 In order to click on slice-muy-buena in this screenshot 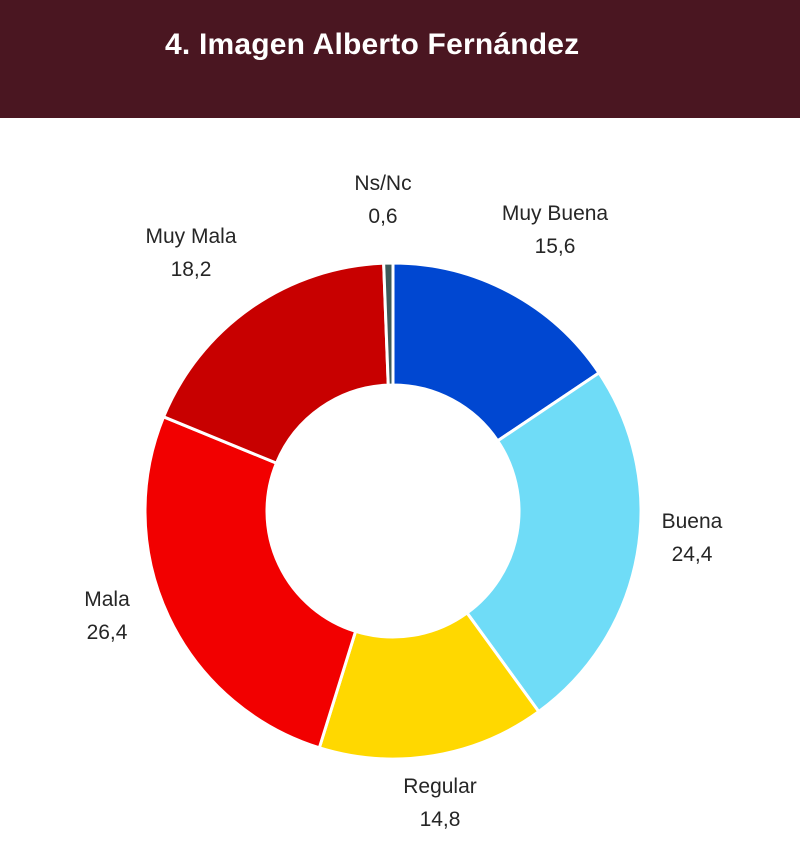, I will do `click(496, 352)`.